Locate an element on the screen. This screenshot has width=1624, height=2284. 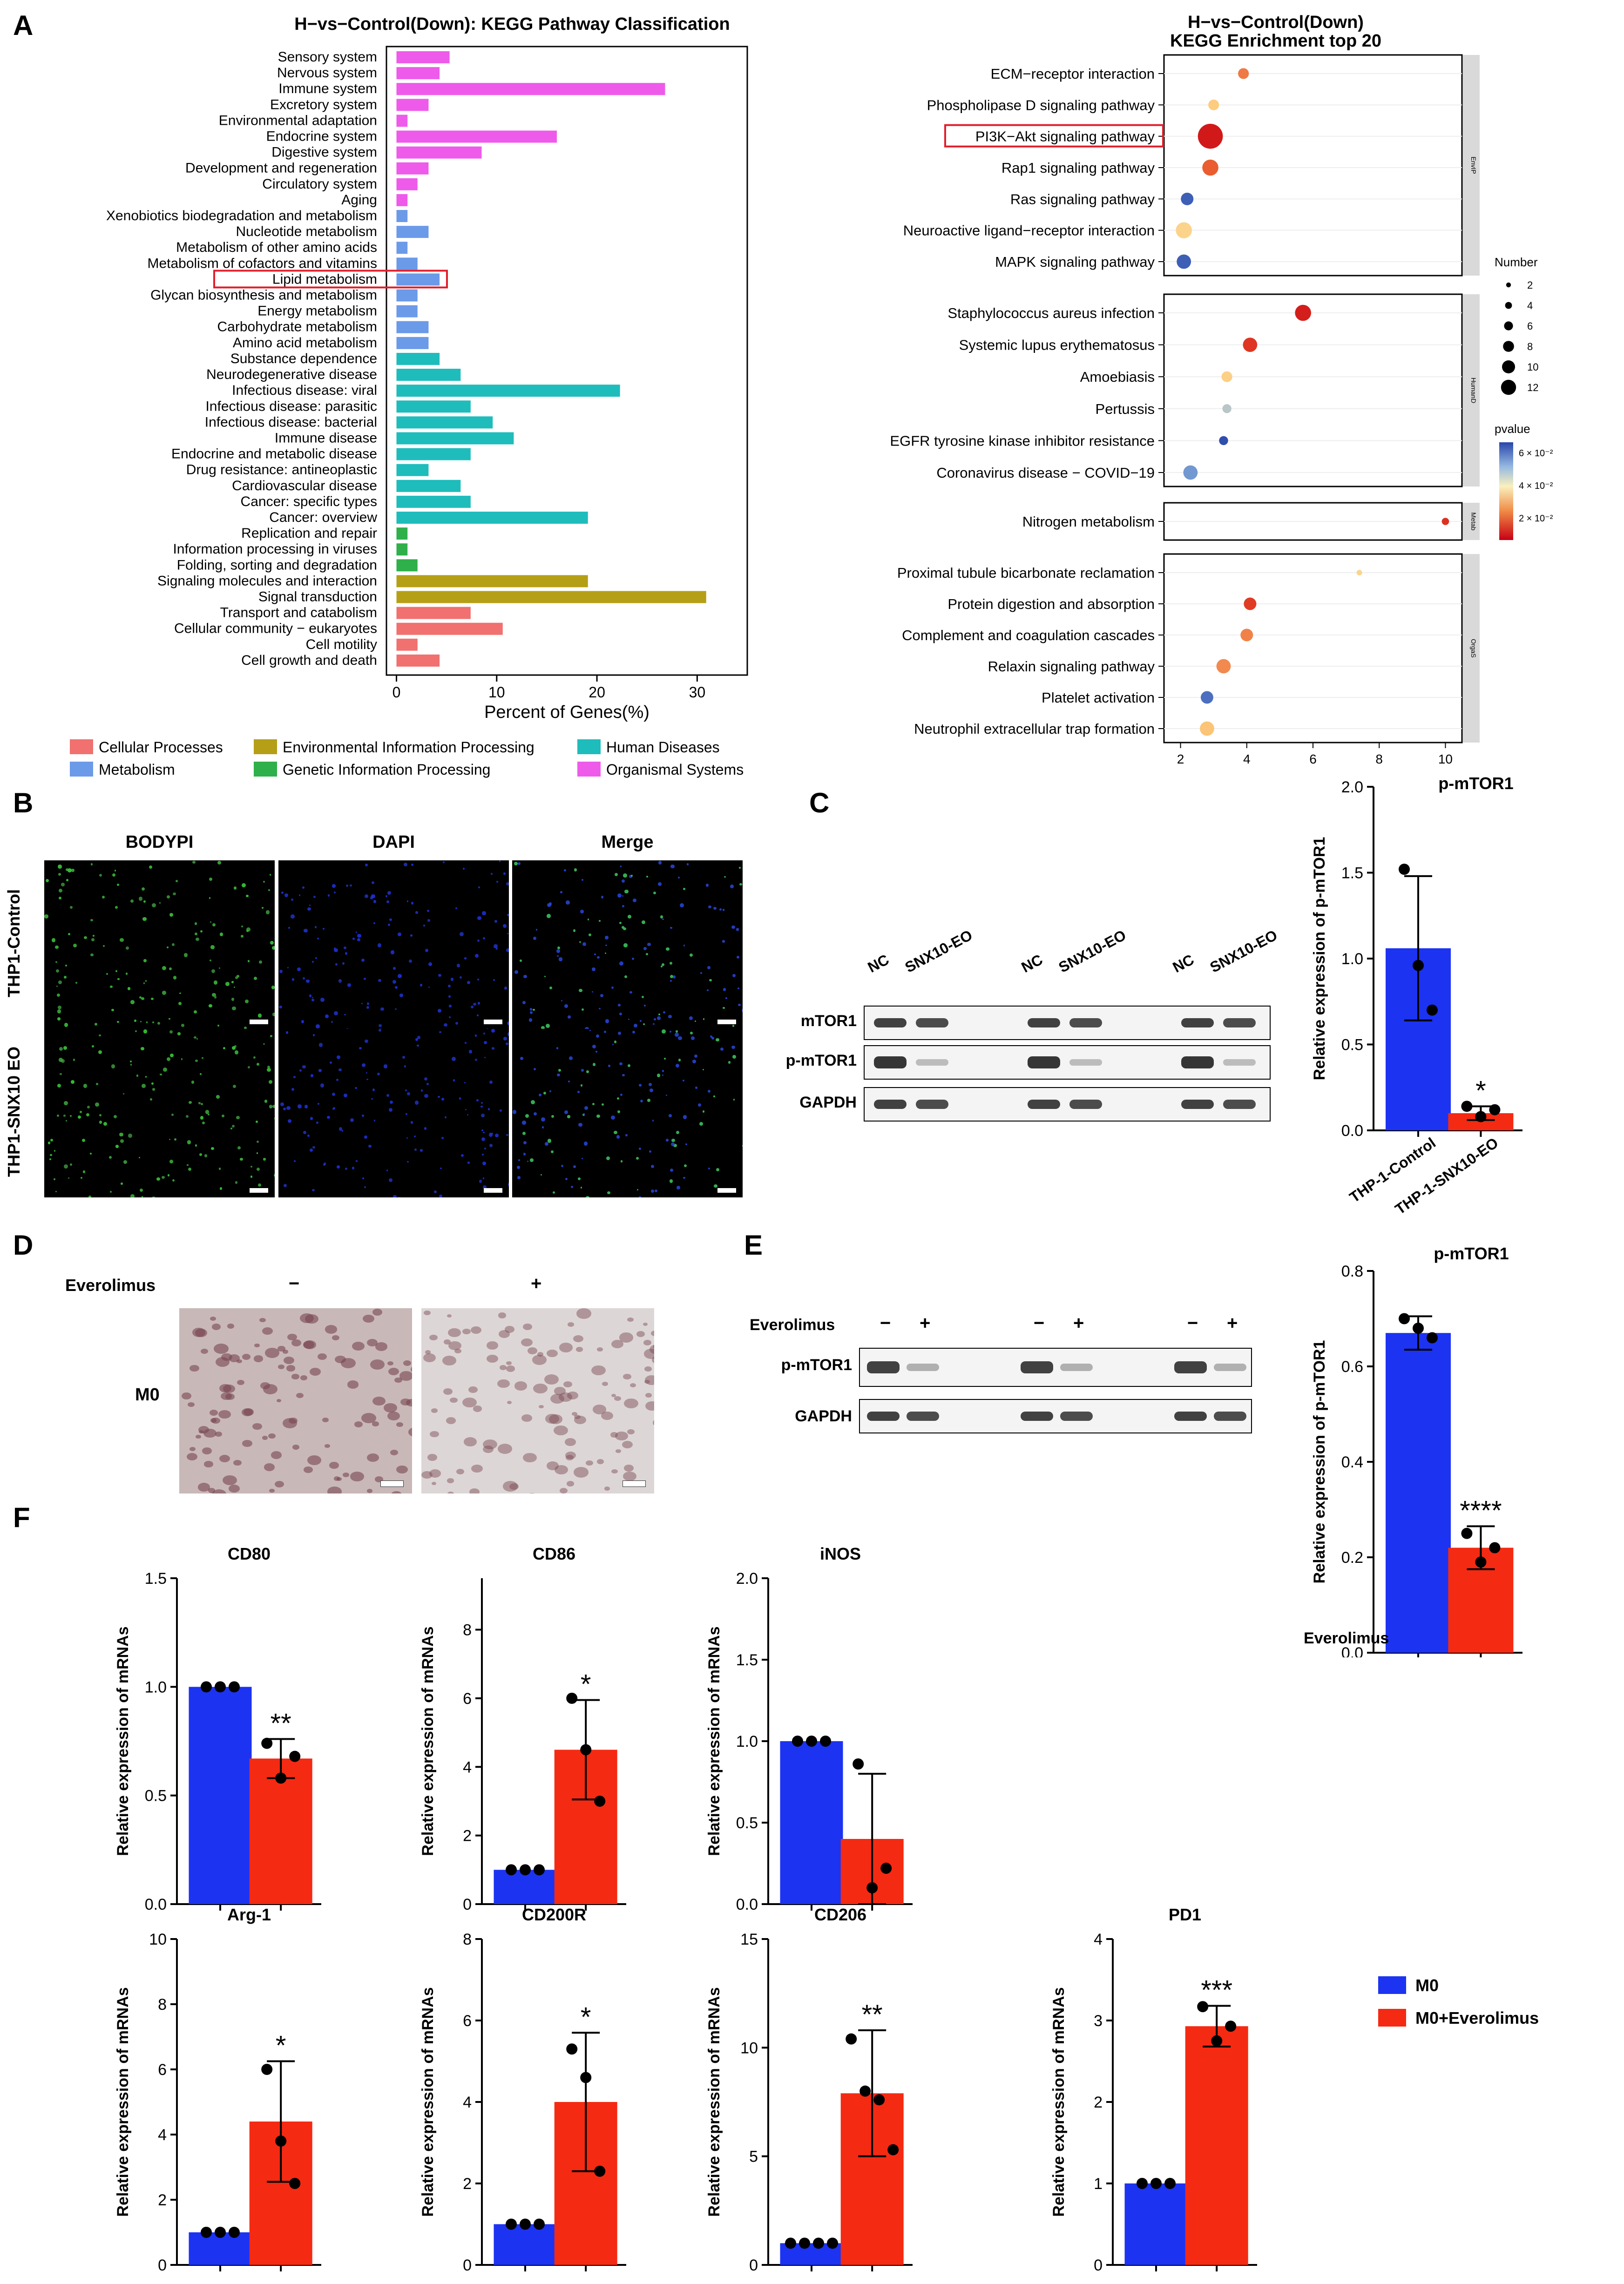
category-label: Circulatory system is located at coordinates (319, 184).